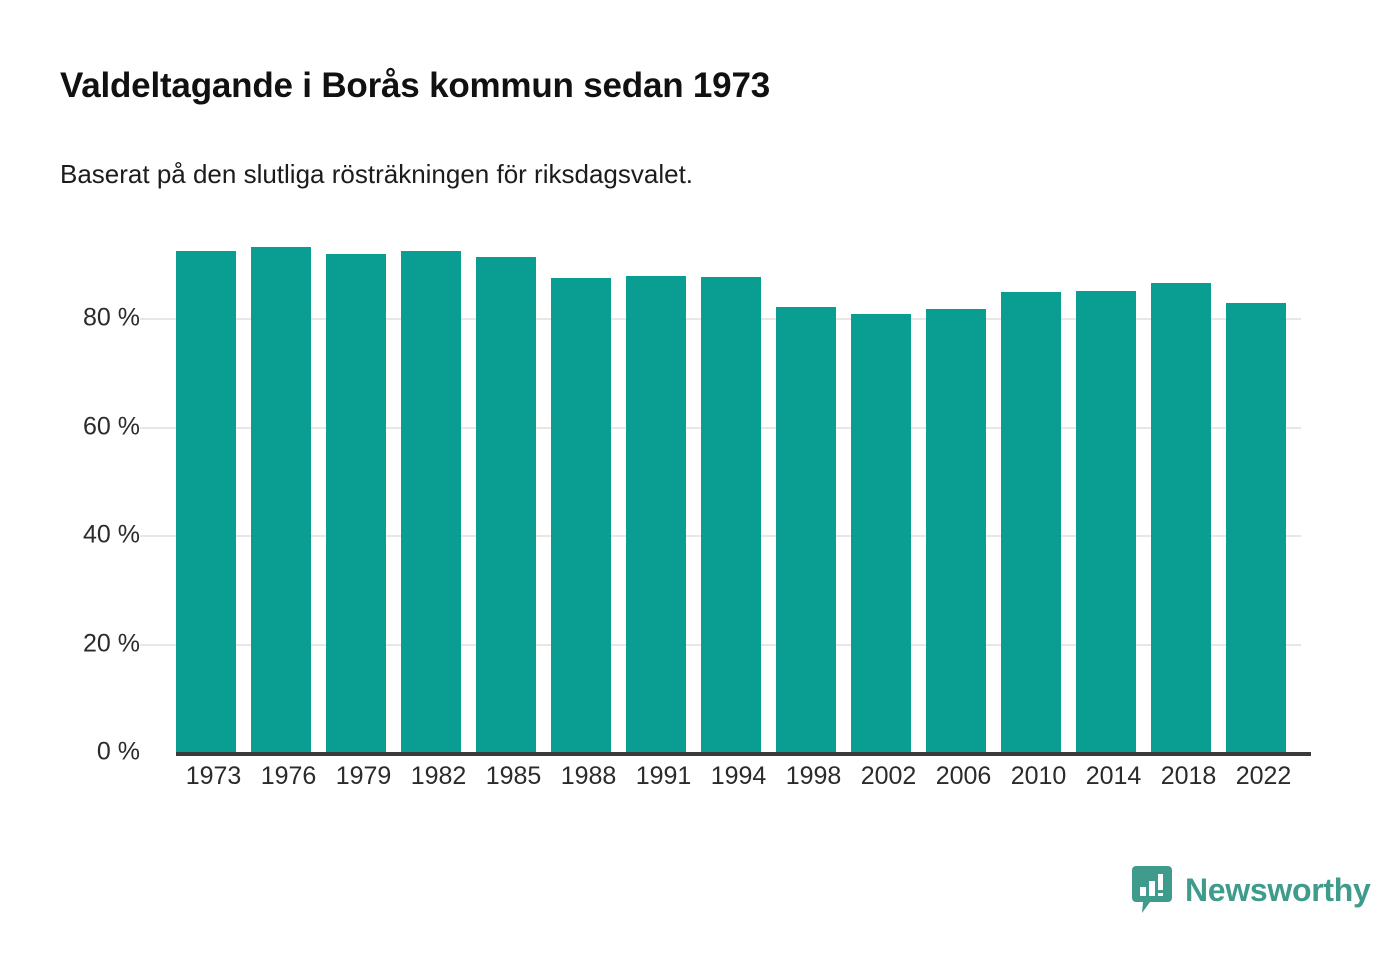 The image size is (1400, 973). I want to click on x-axis-tick-label: 2002, so click(888, 776).